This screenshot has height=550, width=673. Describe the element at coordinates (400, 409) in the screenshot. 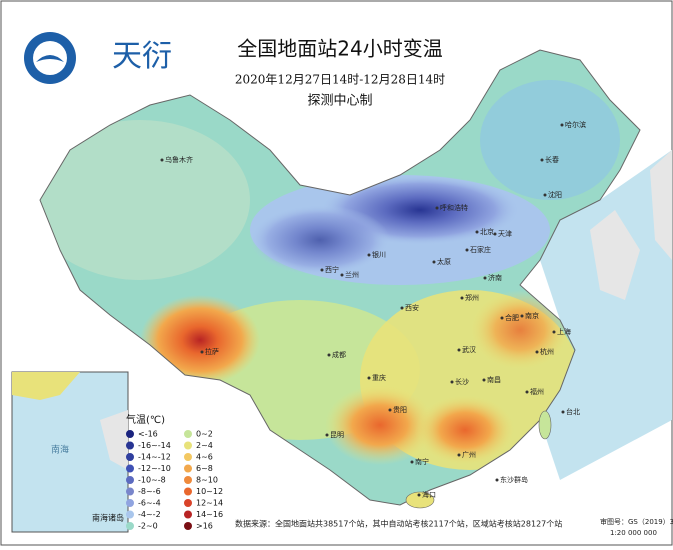

I see `city-label: 贵阳` at that location.